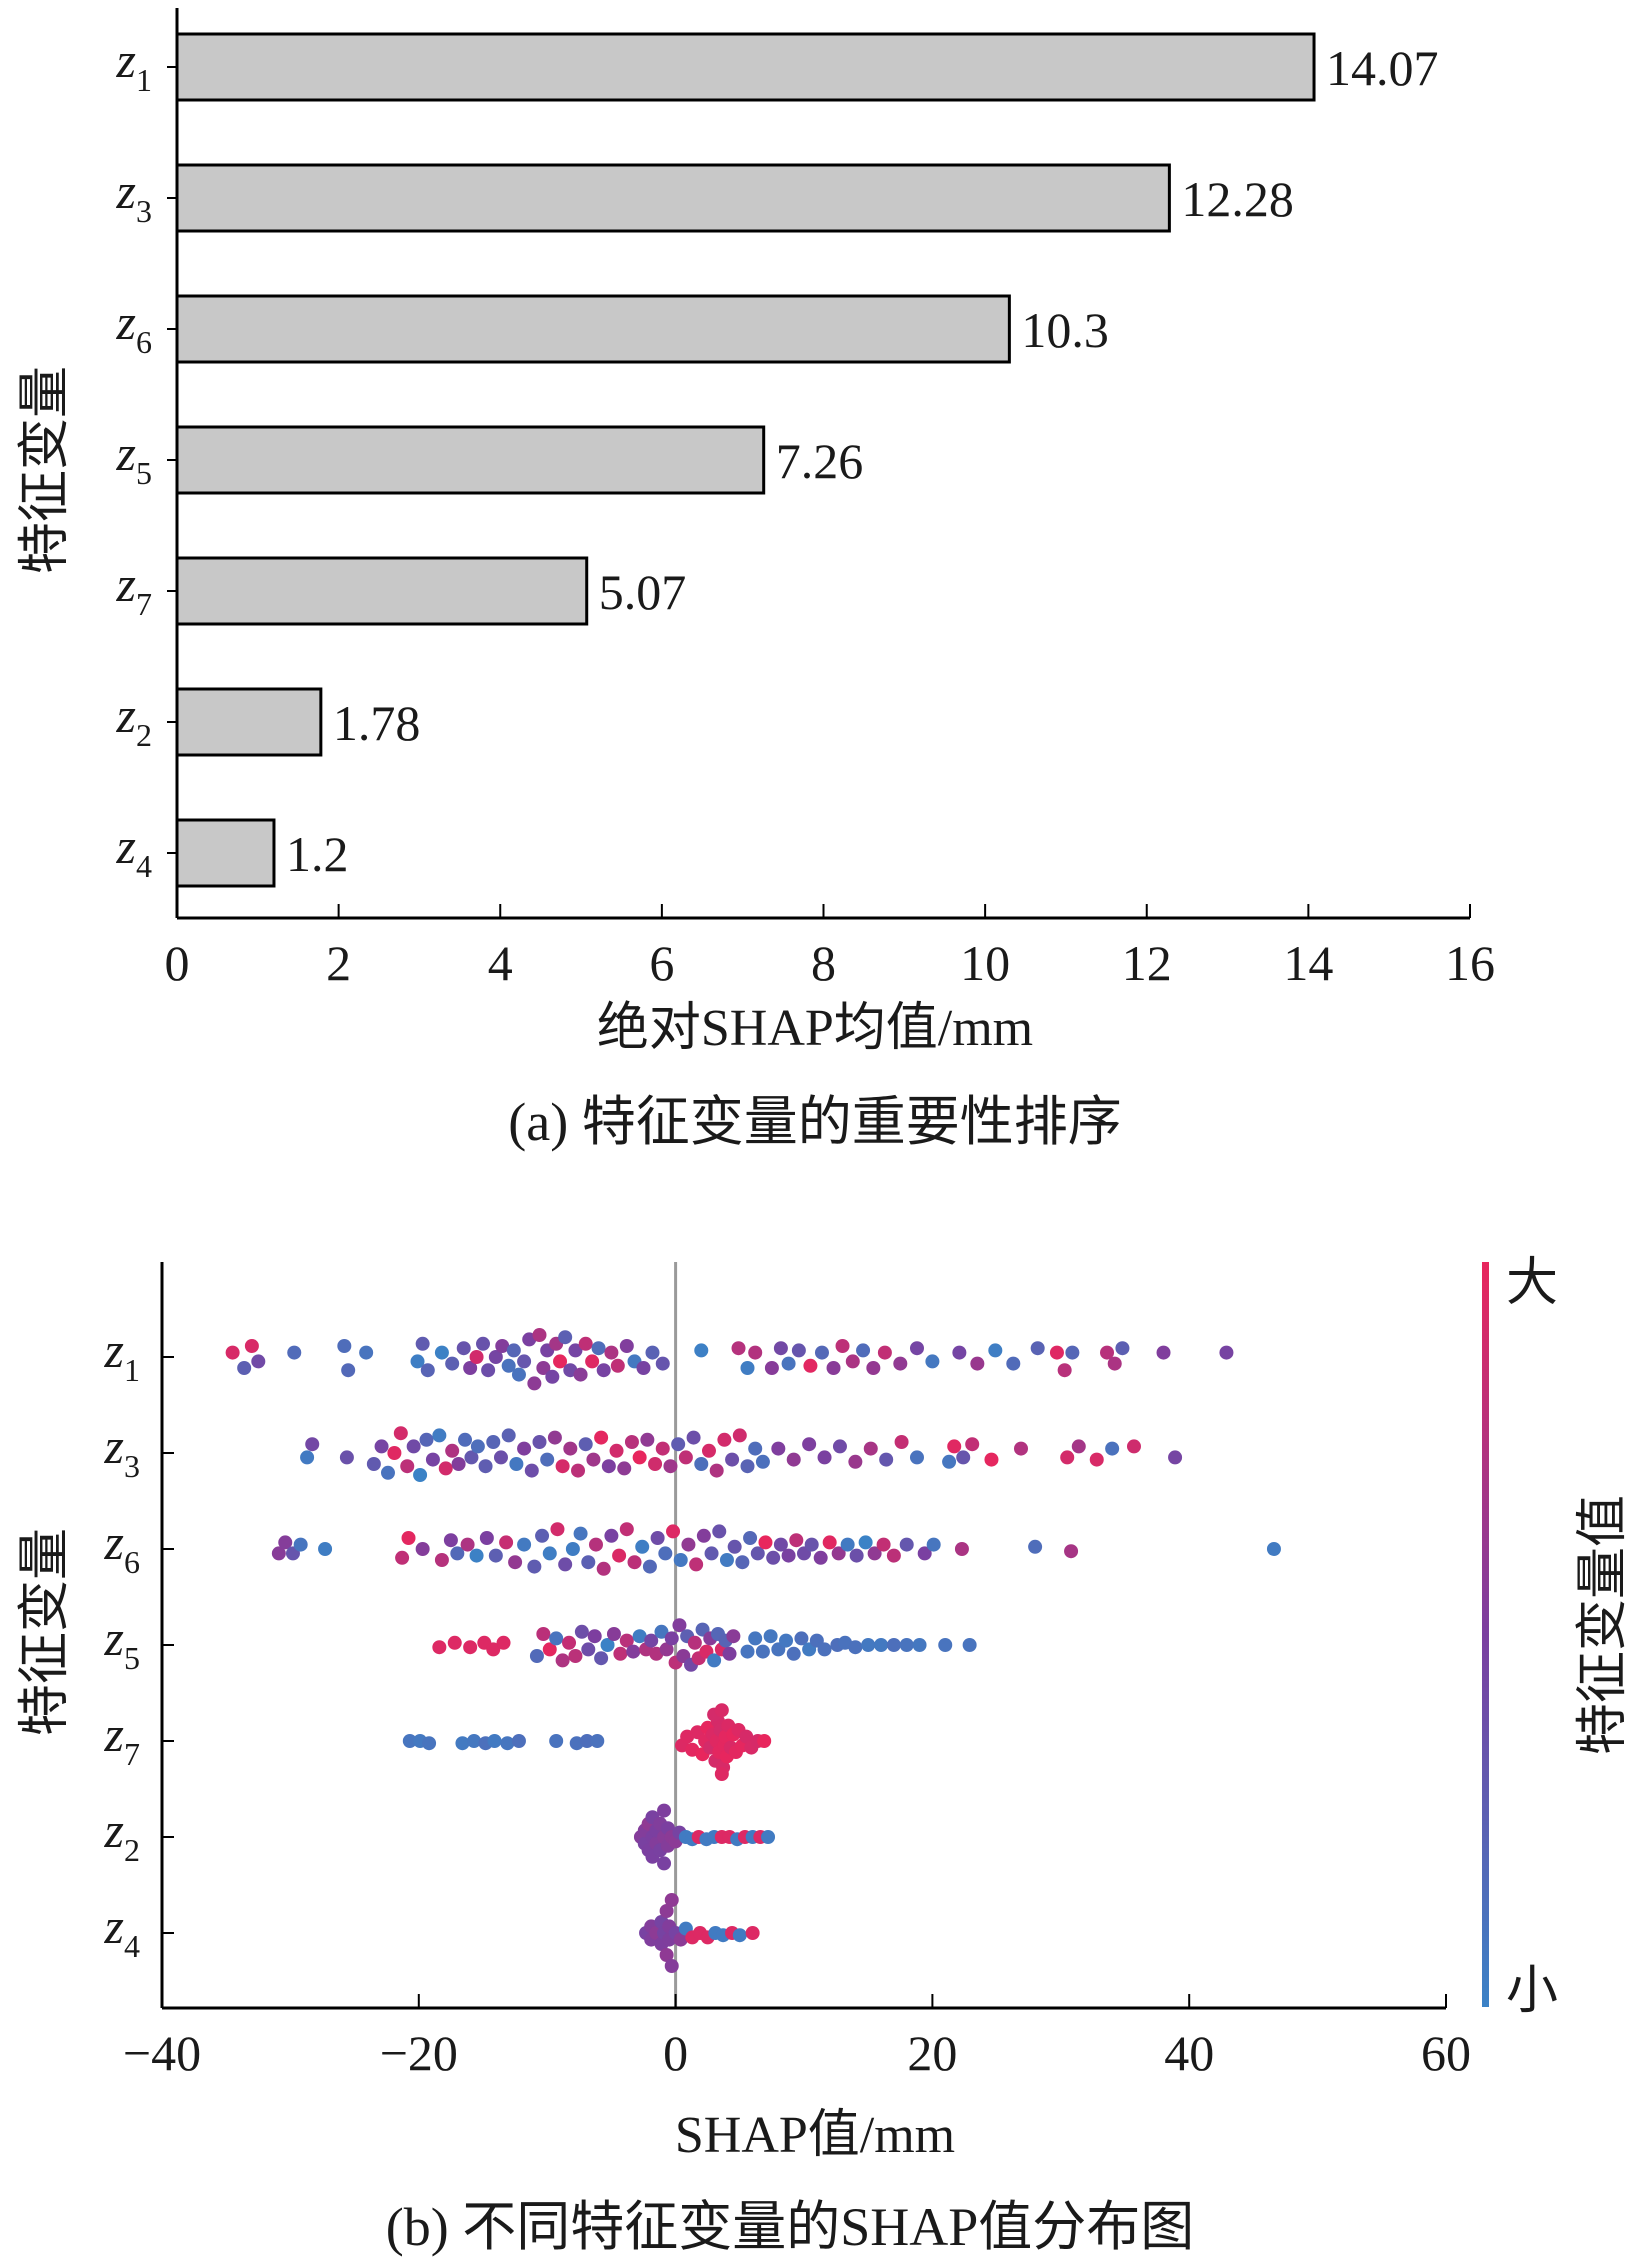  What do you see at coordinates (249, 722) in the screenshot?
I see `bar-z2` at bounding box center [249, 722].